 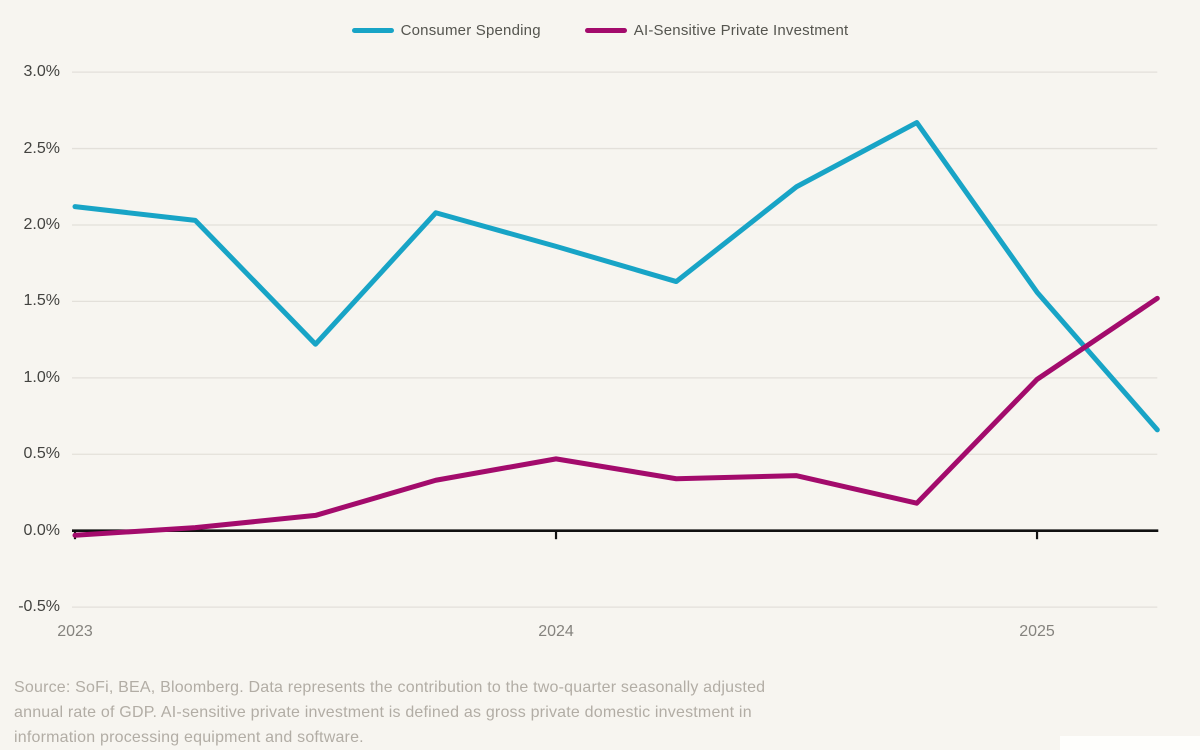 I want to click on y-tick-label-1.5%: 1.5%, so click(x=41, y=301).